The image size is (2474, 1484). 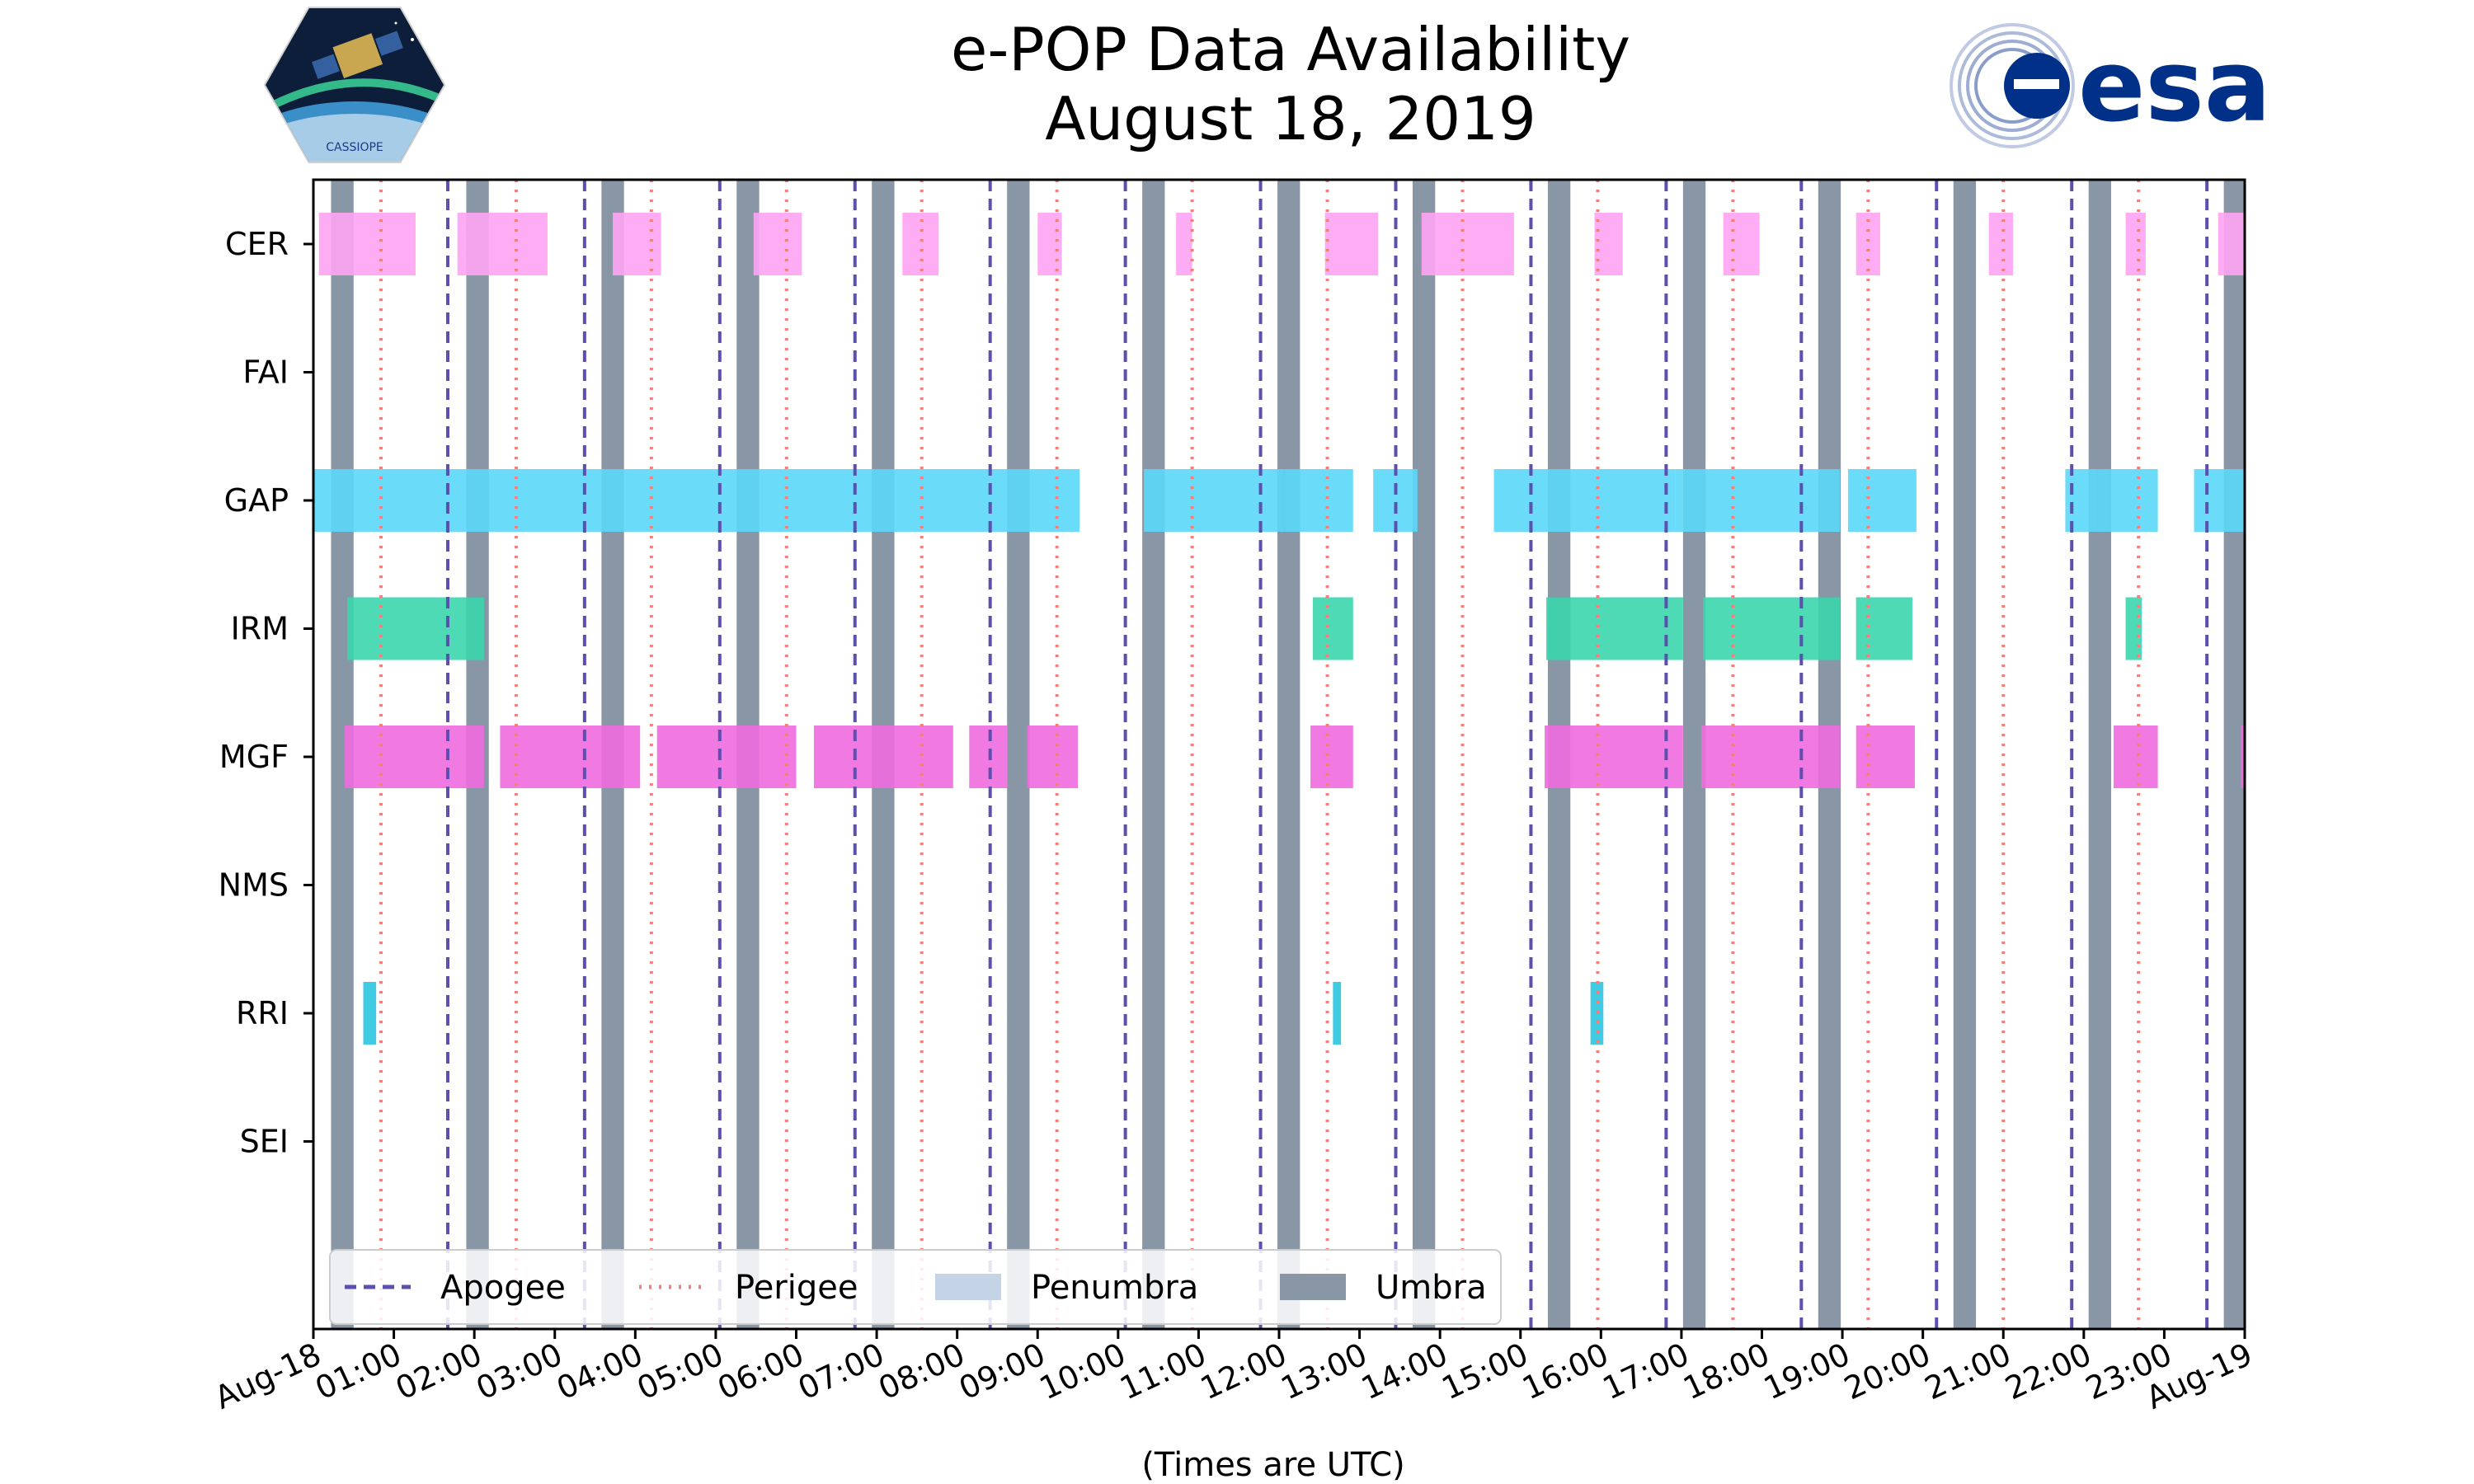 I want to click on y-tick-label-irm: IRM, so click(x=260, y=629).